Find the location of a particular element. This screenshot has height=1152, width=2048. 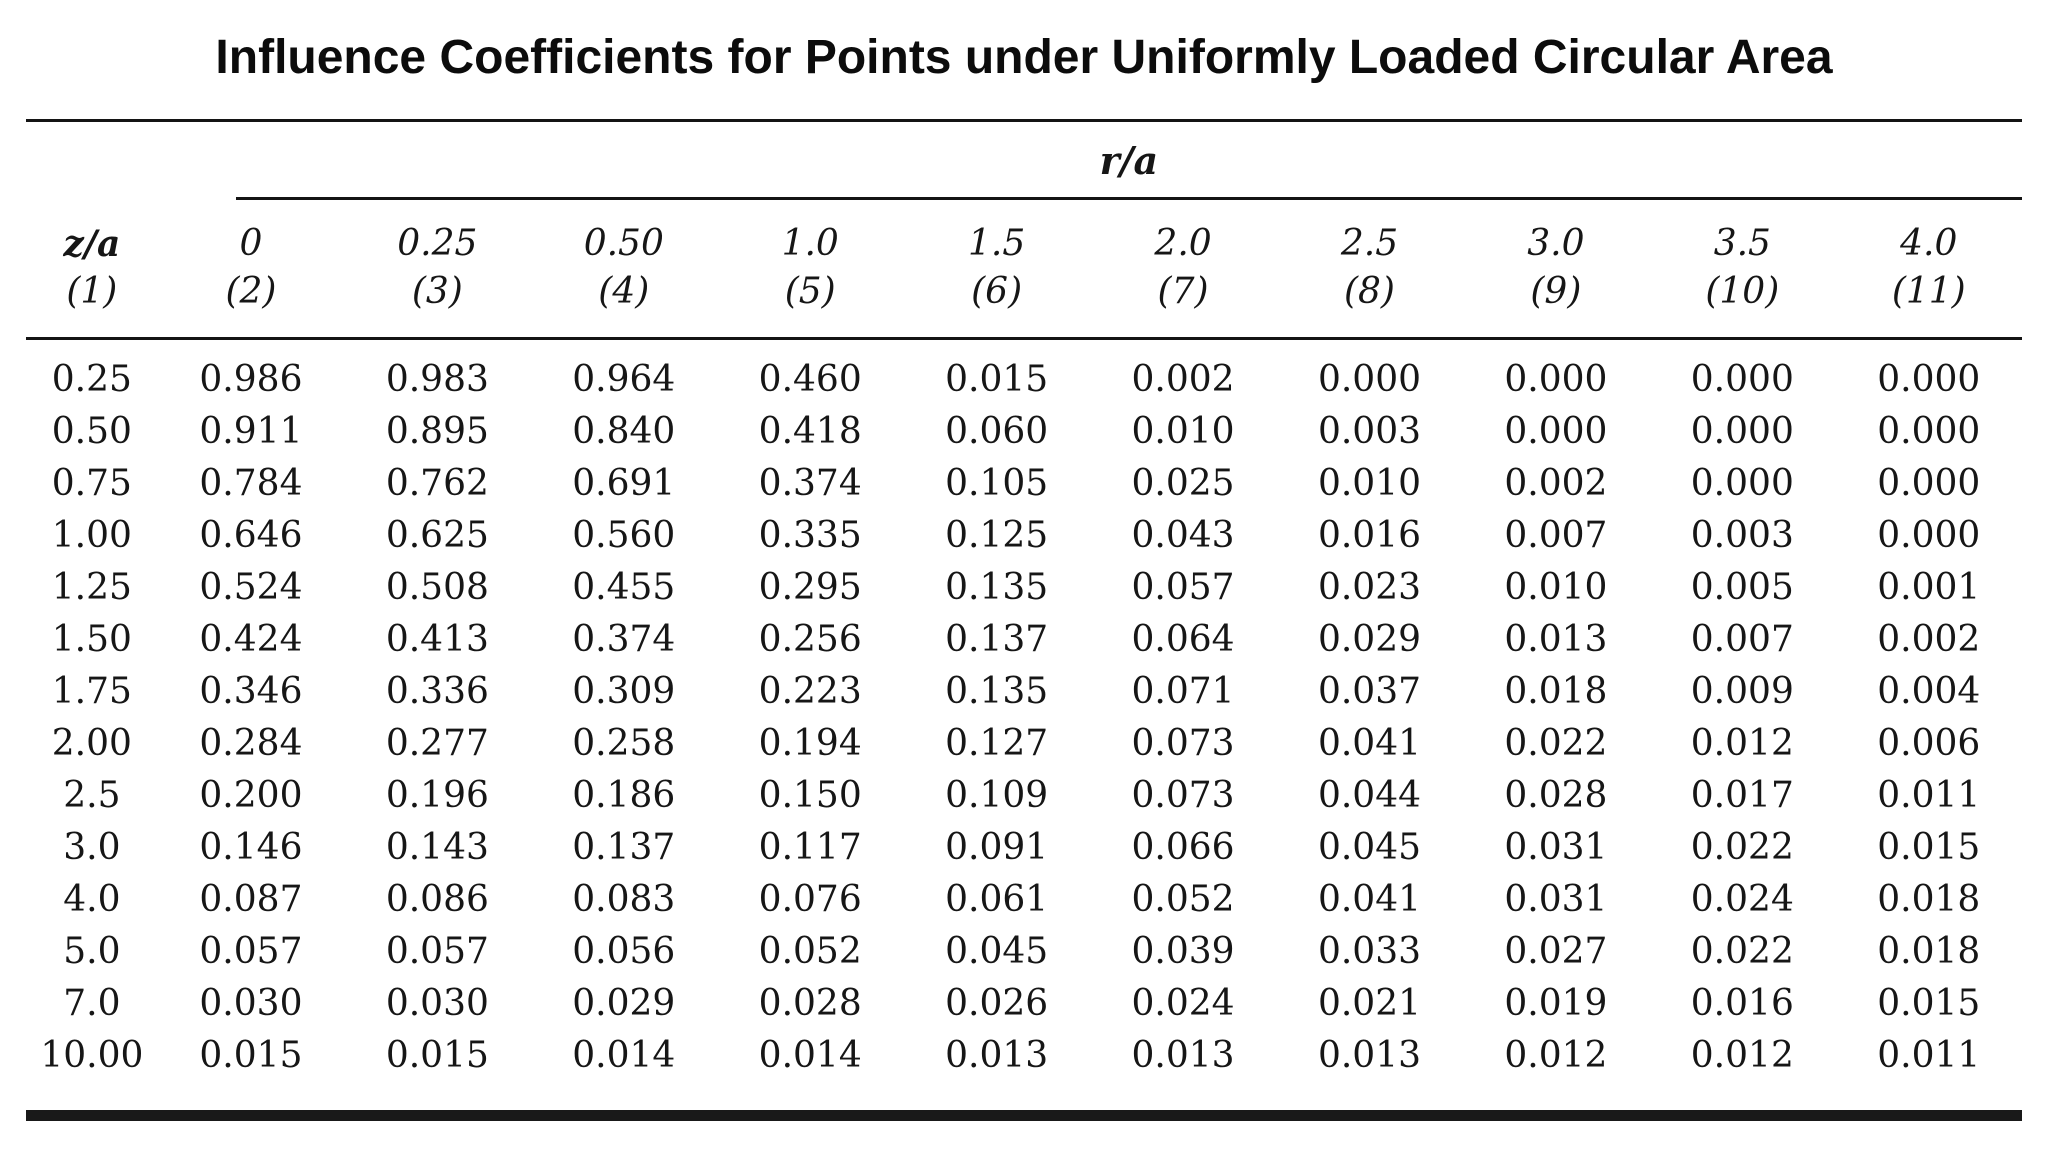

row-header-cell: z/a (1) is located at coordinates (92, 269).